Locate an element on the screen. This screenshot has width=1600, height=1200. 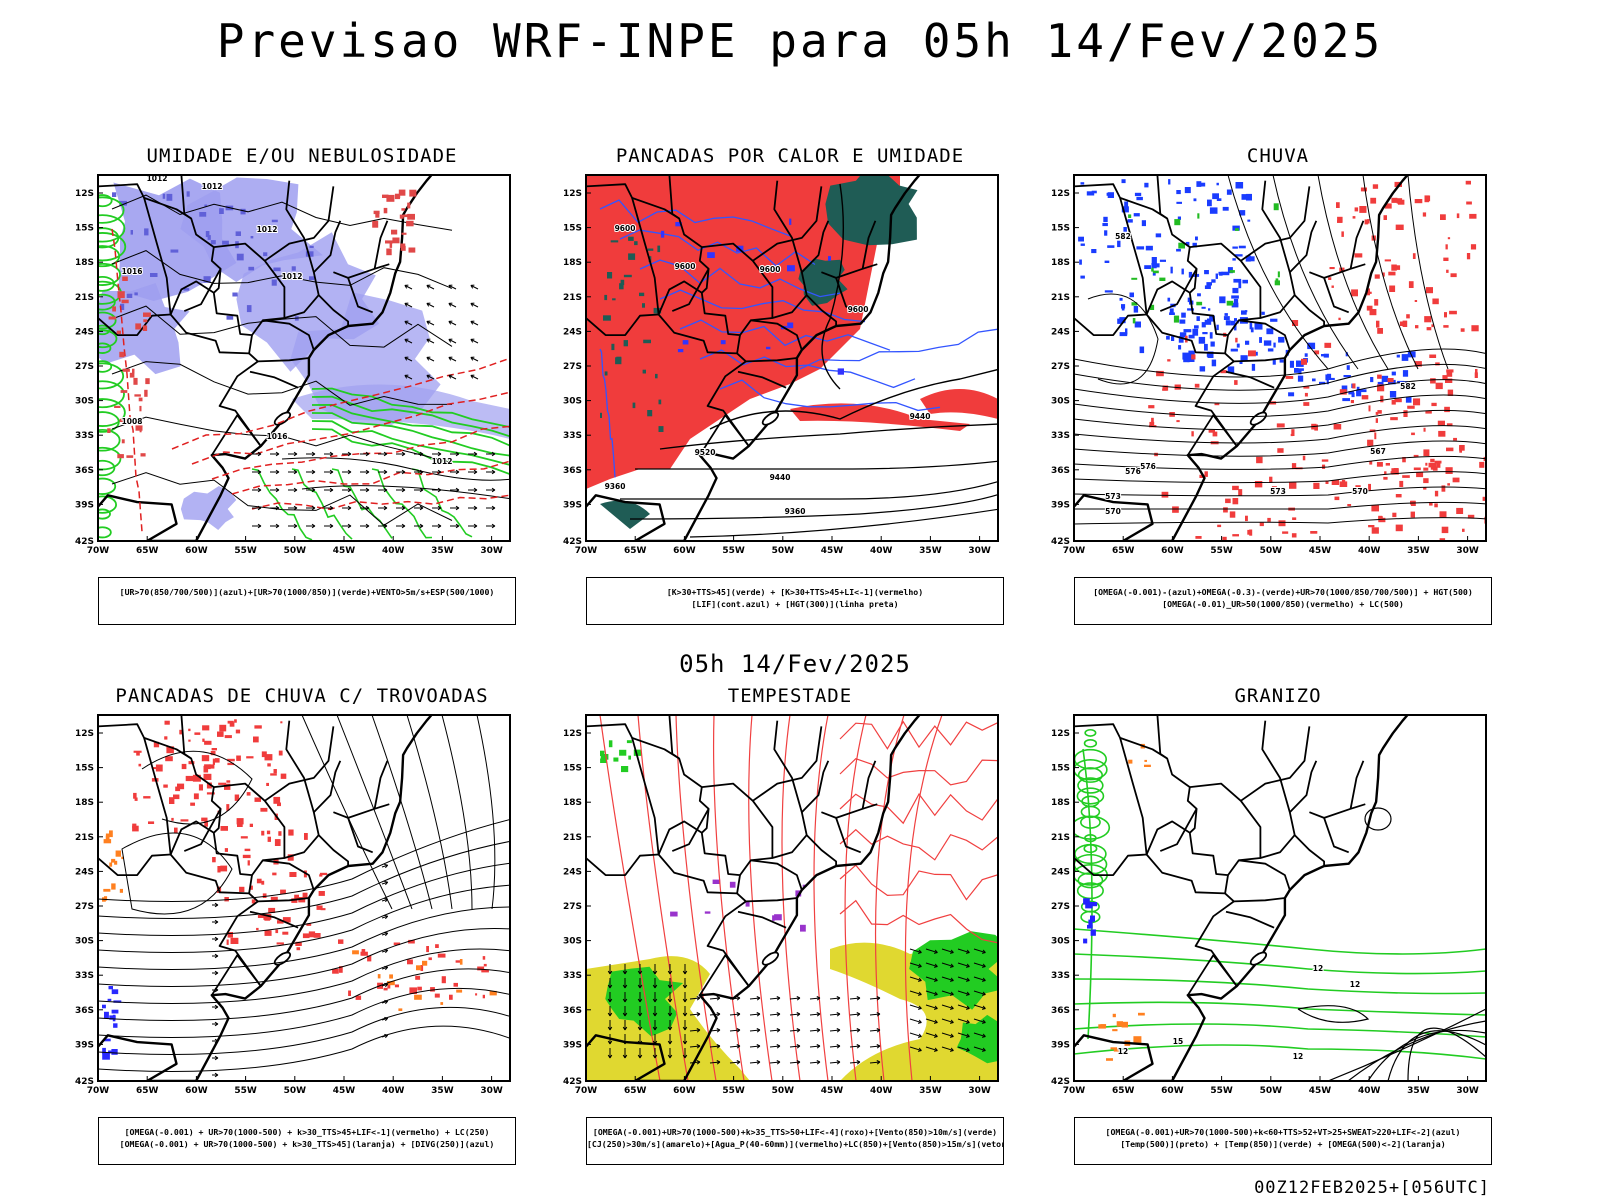
severe-area is located at coordinates (803, 928).